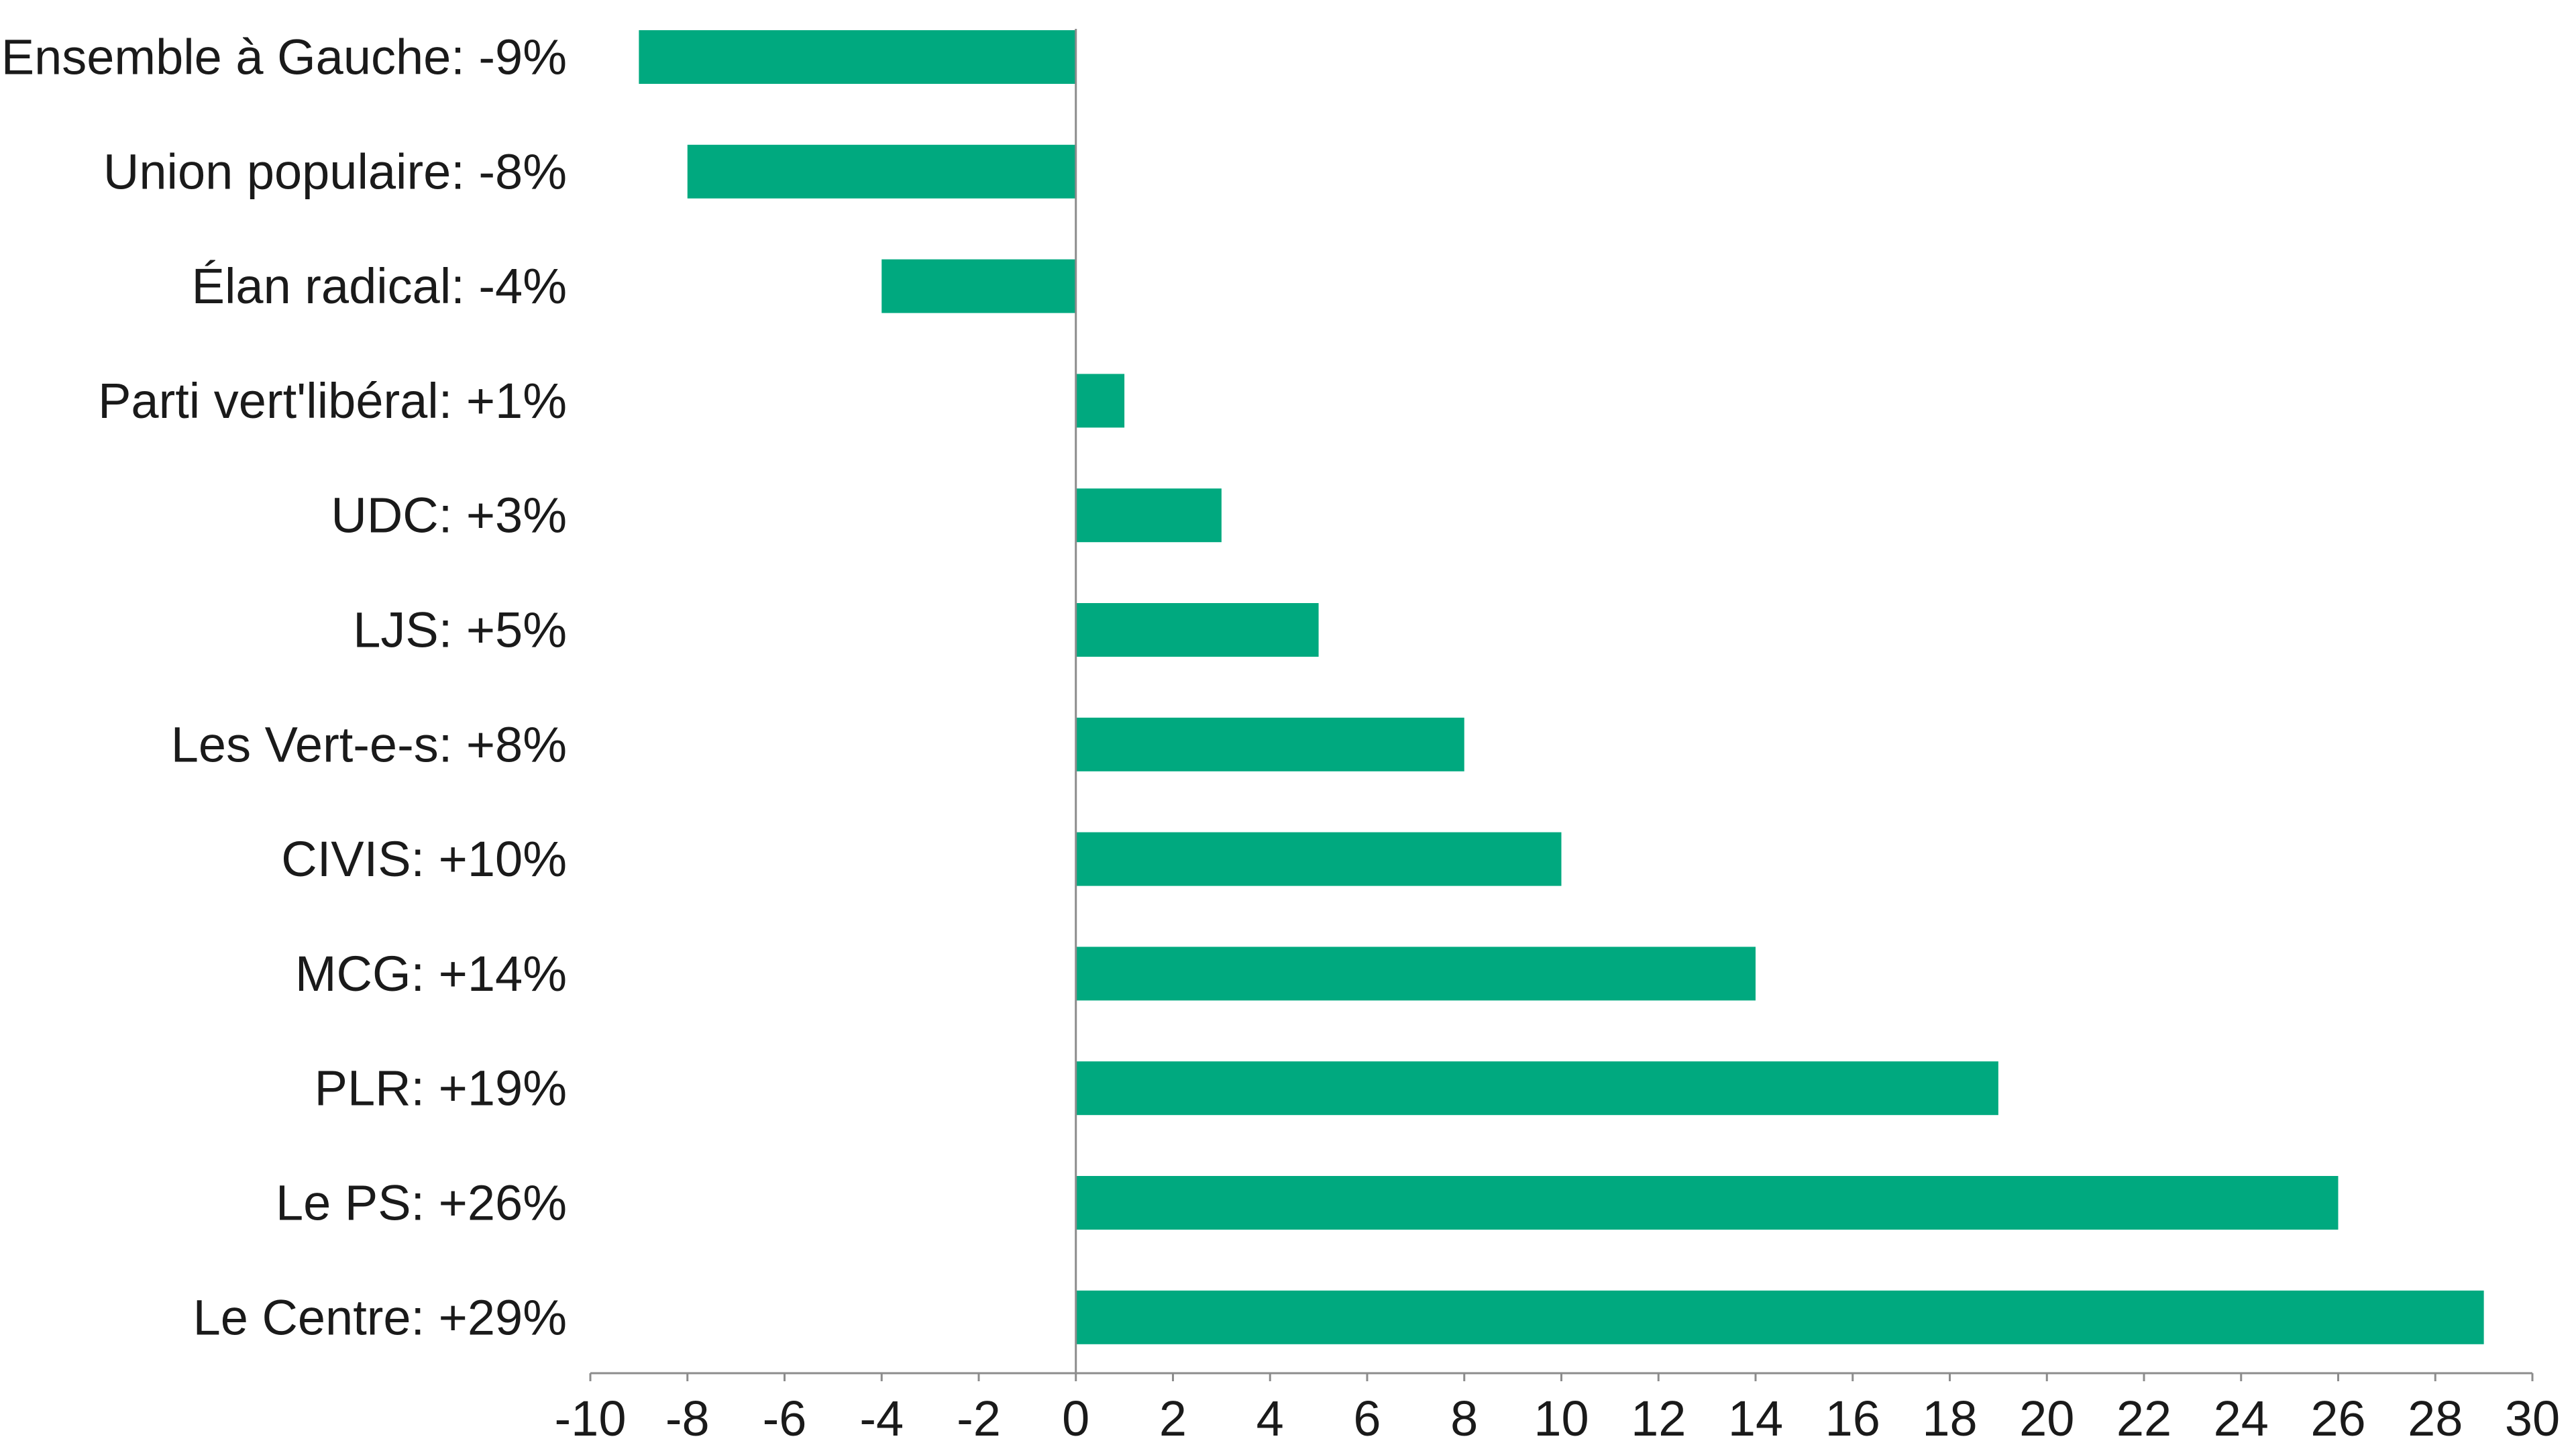 Image resolution: width=2576 pixels, height=1449 pixels. Describe the element at coordinates (380, 1317) in the screenshot. I see `category-label: Le Centre: +29%` at that location.